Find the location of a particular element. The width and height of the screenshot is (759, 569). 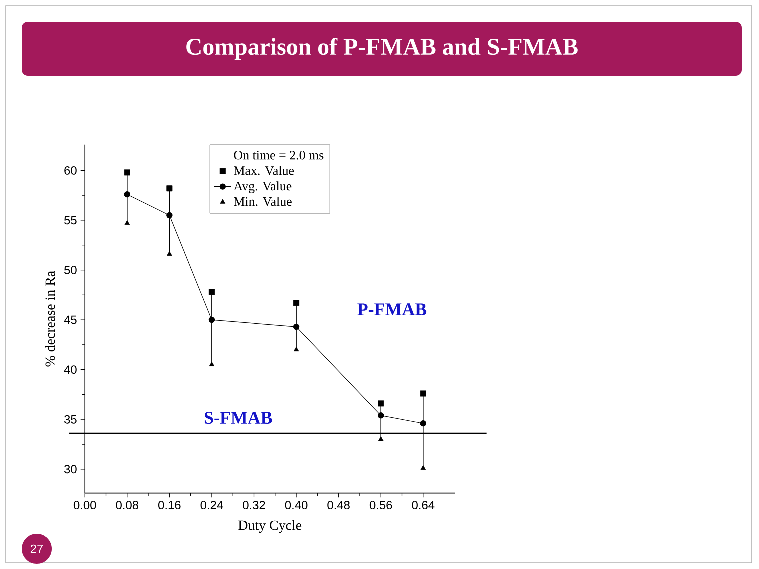

y-tick-label: 55 is located at coordinates (70, 220).